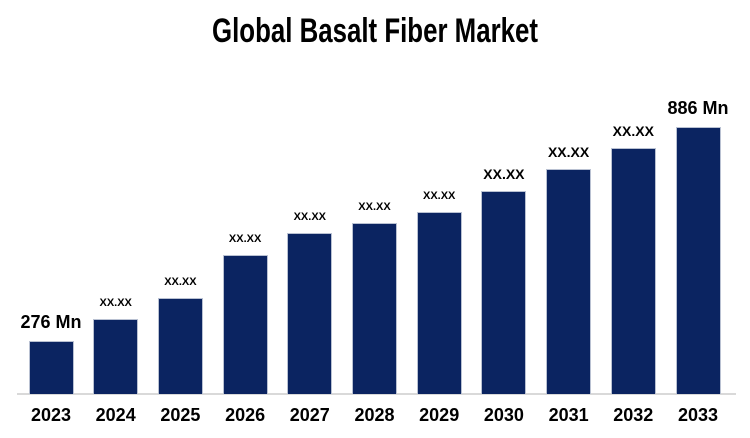  I want to click on year-label-2028: 2028, so click(374, 415).